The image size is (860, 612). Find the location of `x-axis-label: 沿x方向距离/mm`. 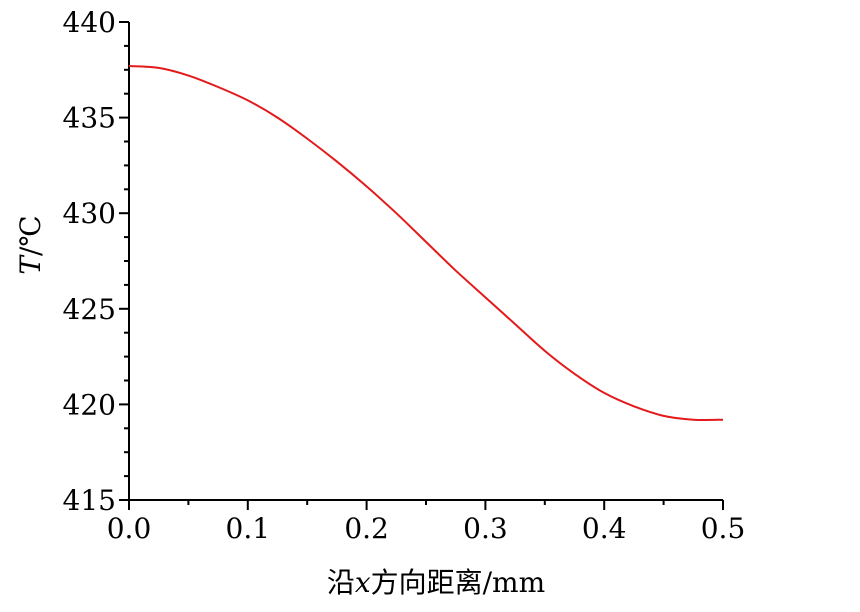

x-axis-label: 沿x方向距离/mm is located at coordinates (436, 582).